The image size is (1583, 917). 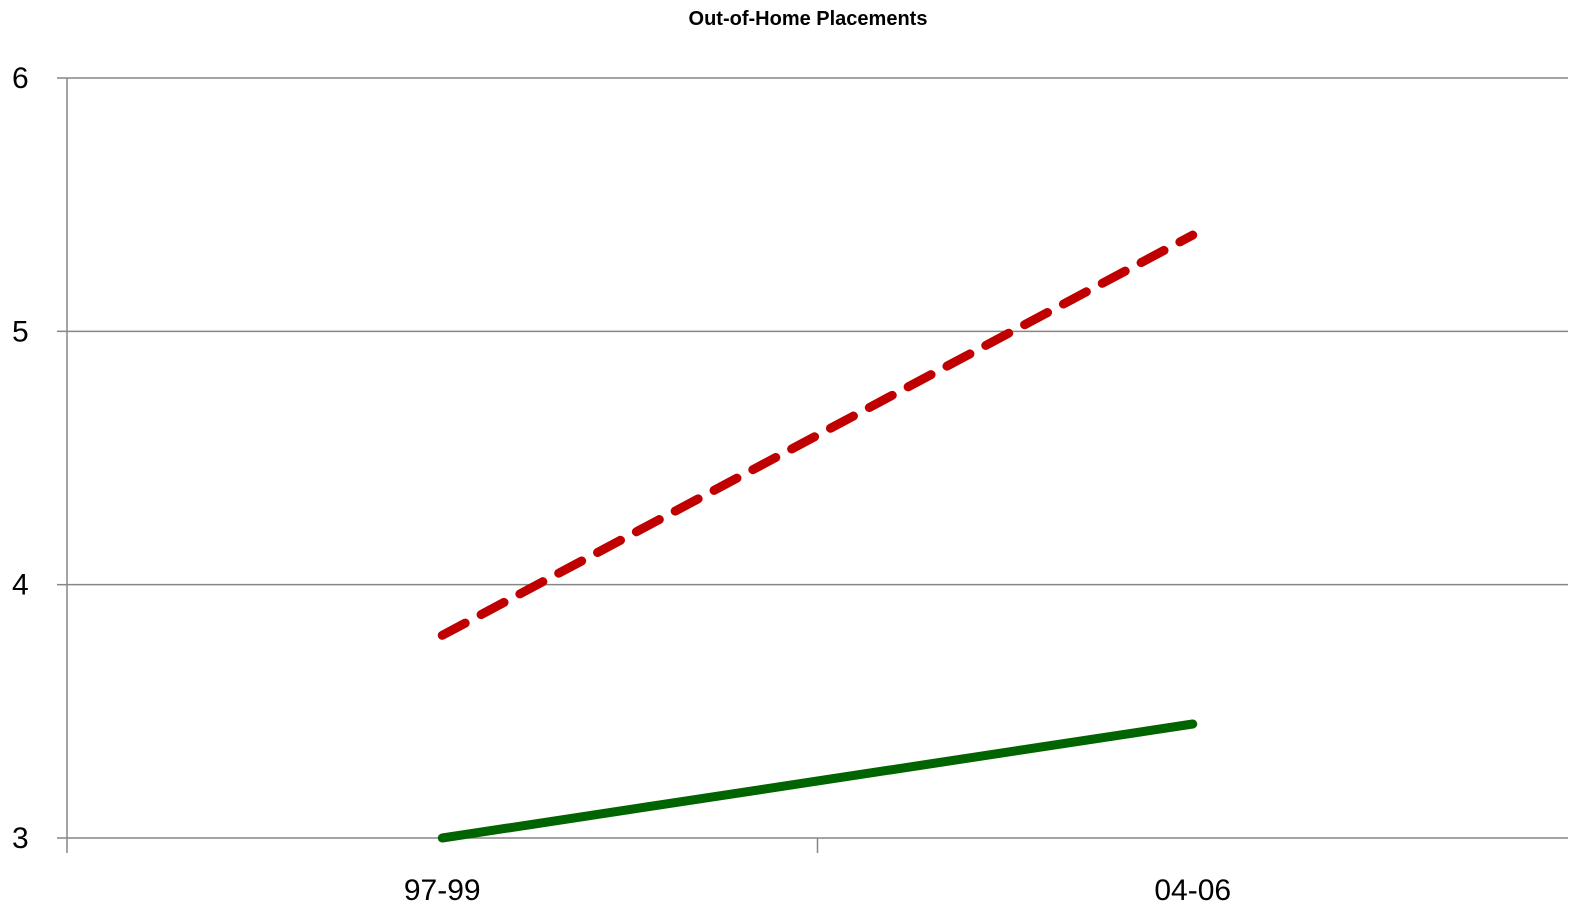 I want to click on x-tick-label: 97-99, so click(x=442, y=890).